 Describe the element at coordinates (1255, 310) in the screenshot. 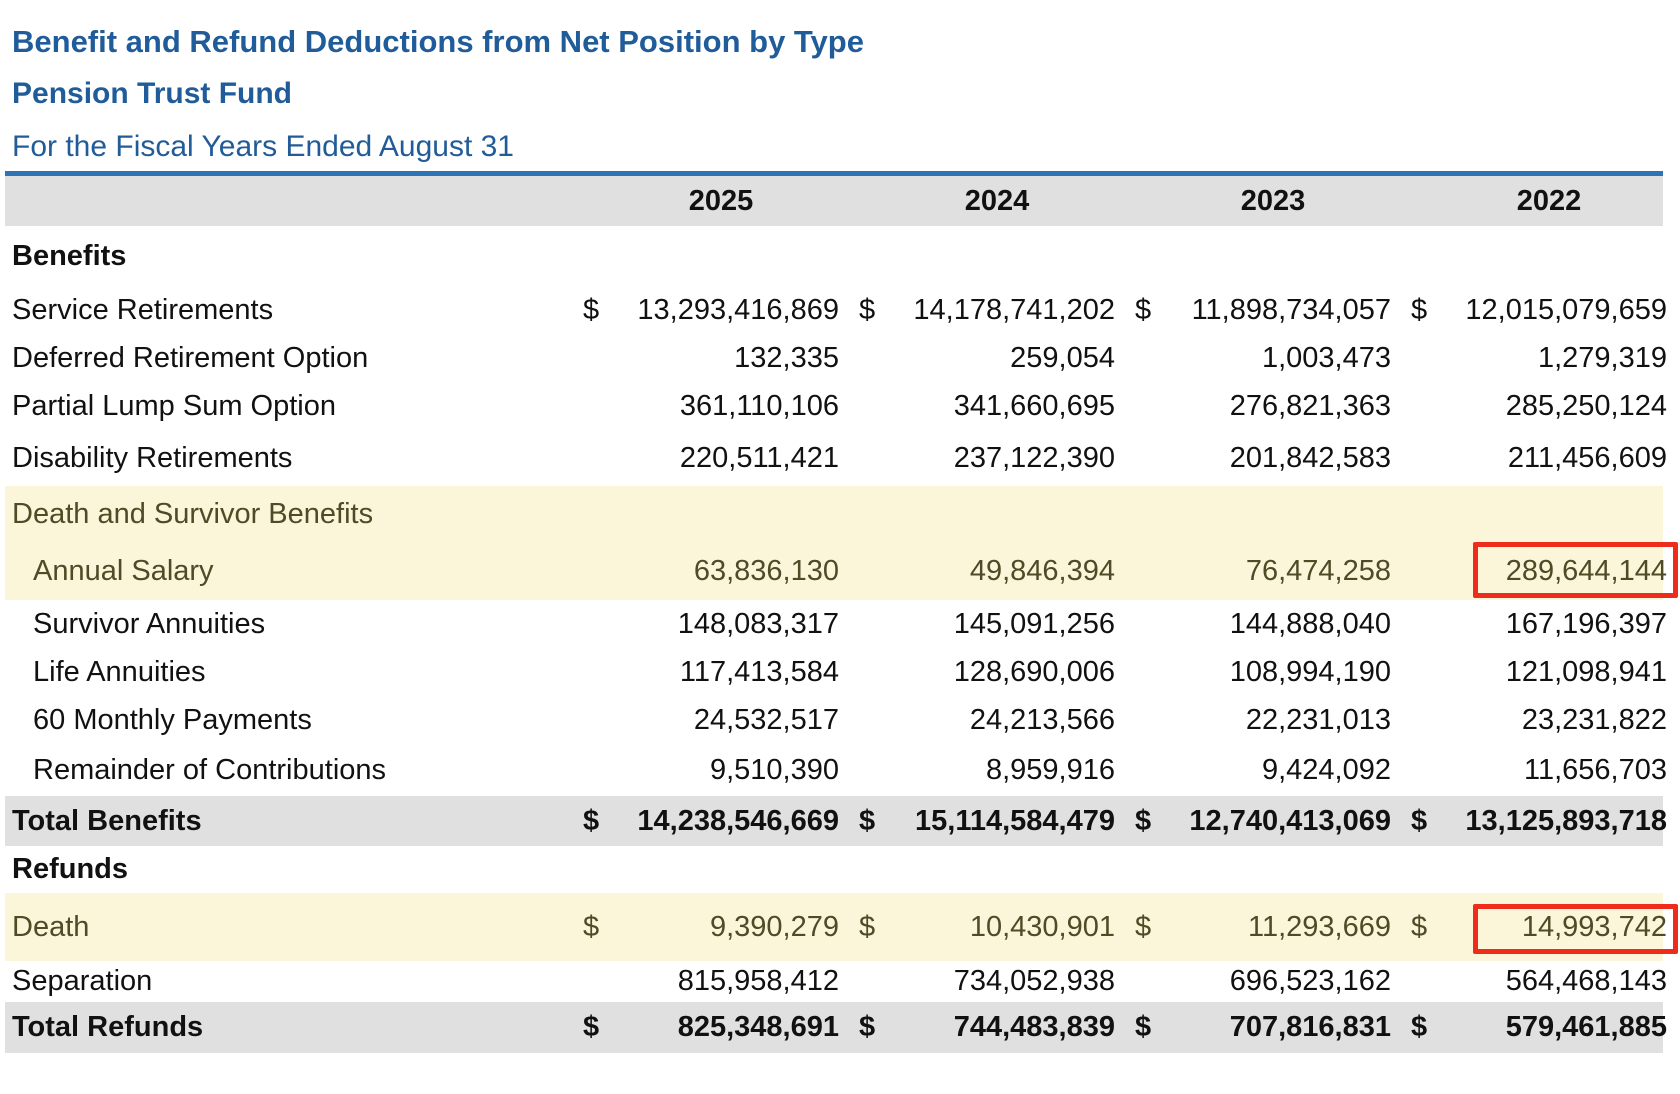

I see `value-cell: $11,898,734,057` at that location.